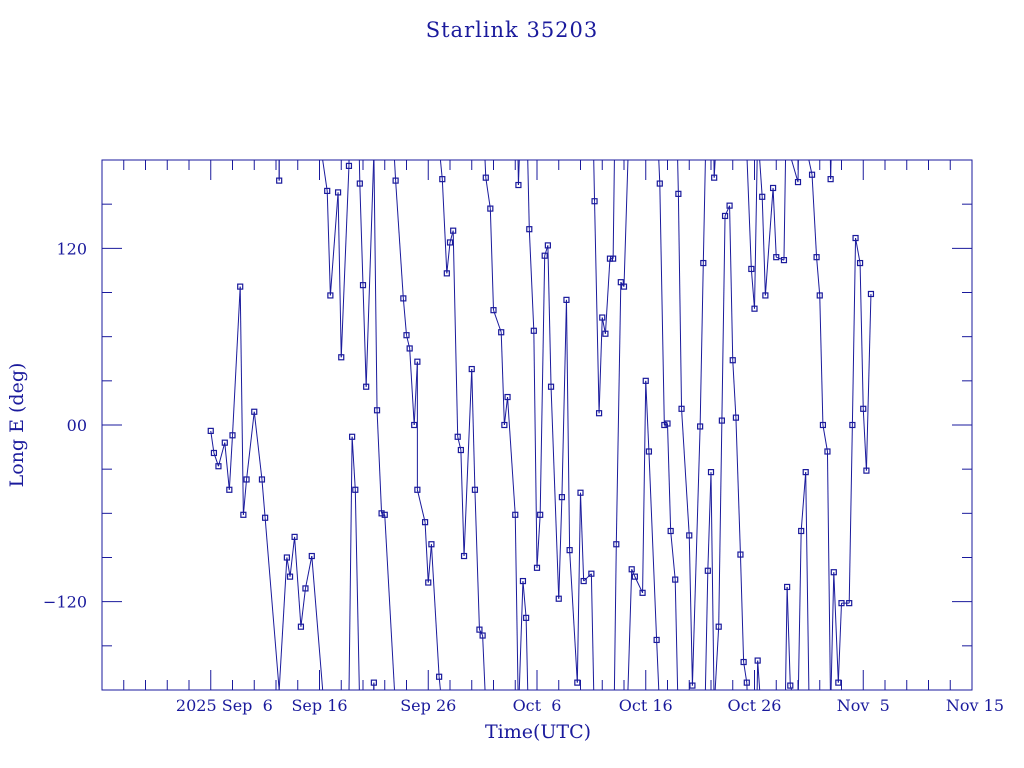 The width and height of the screenshot is (1024, 768). What do you see at coordinates (646, 705) in the screenshot?
I see `x-tick-label: Oct 16` at bounding box center [646, 705].